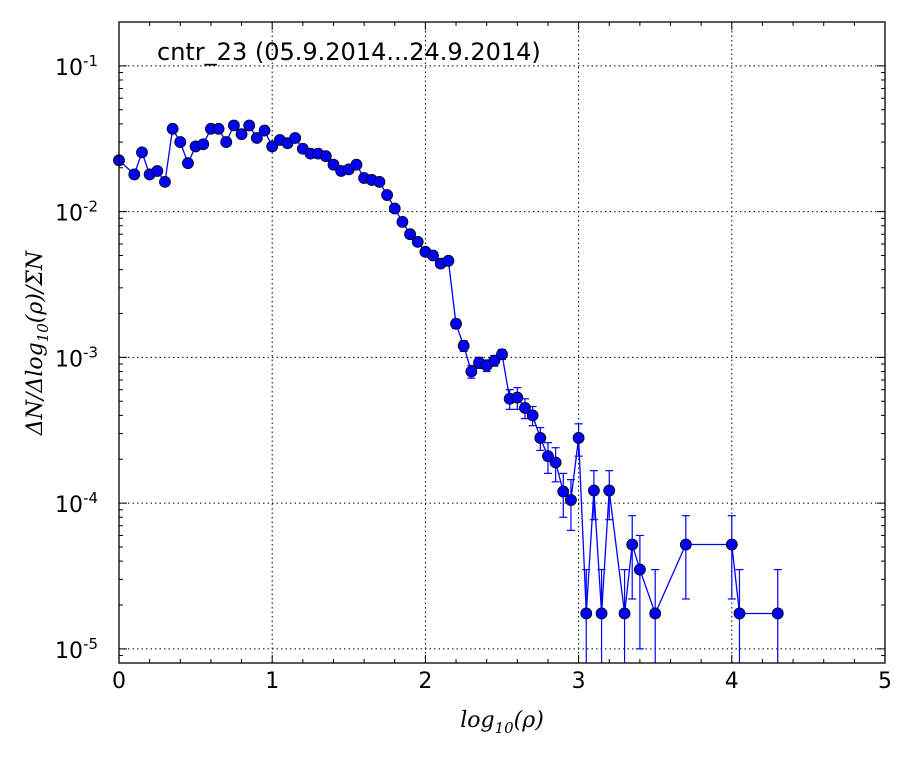 The image size is (912, 762). I want to click on y-tick-label: 10⁻³, so click(76, 357).